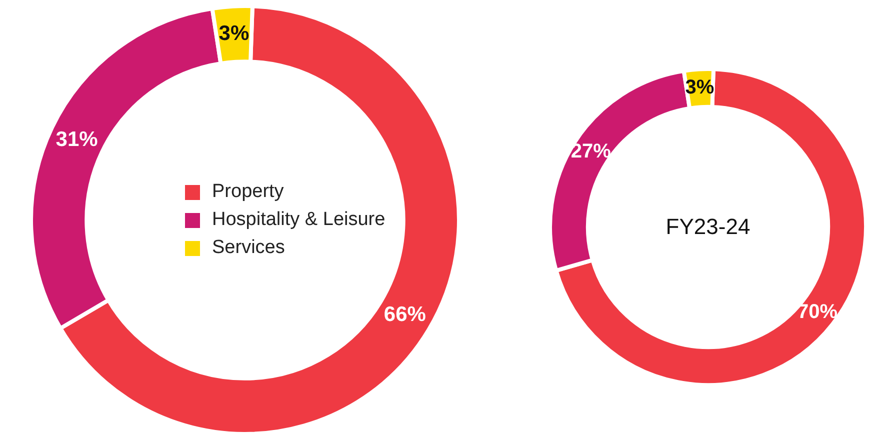 Image resolution: width=871 pixels, height=440 pixels. Describe the element at coordinates (818, 312) in the screenshot. I see `data-label: 70%` at that location.